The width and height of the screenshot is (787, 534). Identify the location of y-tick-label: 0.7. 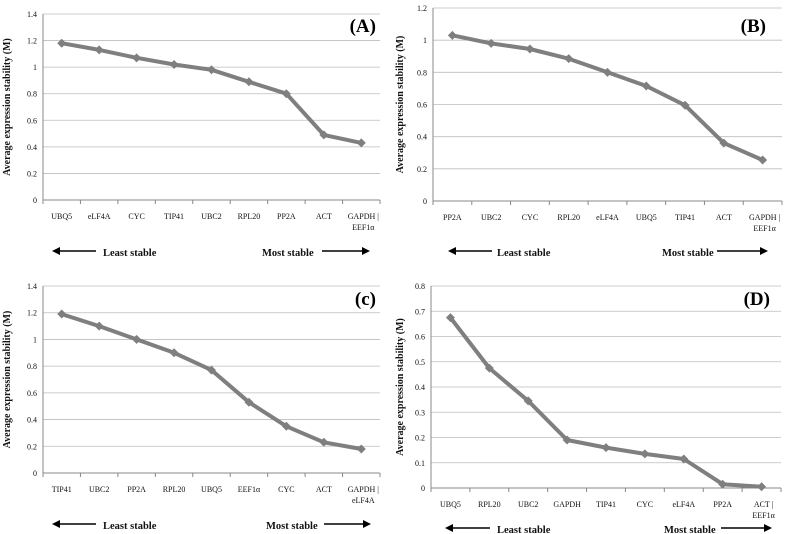
(420, 311).